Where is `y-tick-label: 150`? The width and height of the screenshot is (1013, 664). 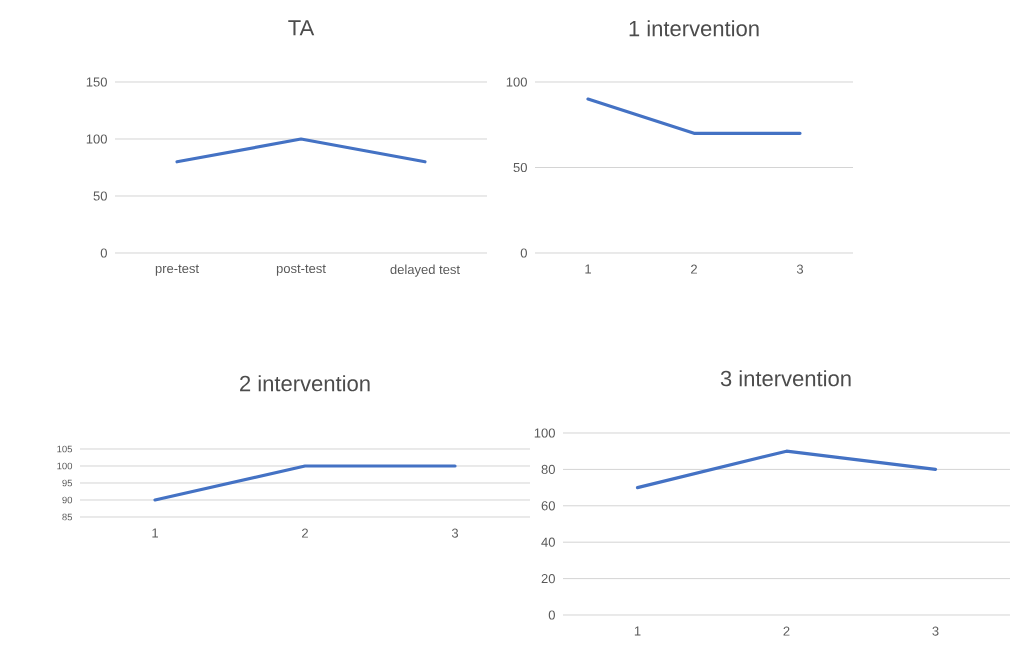
y-tick-label: 150 is located at coordinates (96, 82).